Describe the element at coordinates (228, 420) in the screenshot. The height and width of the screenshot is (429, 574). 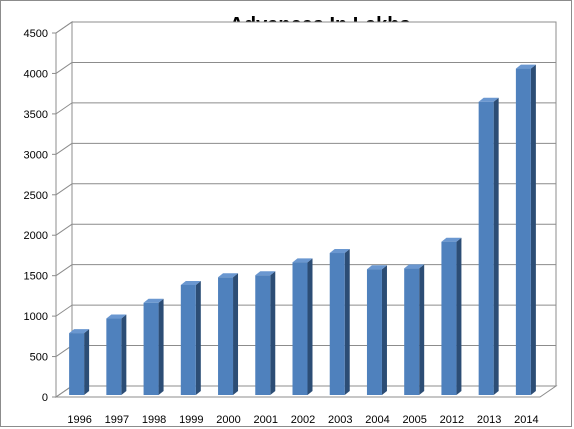
I see `x-tick-label: 2000` at that location.